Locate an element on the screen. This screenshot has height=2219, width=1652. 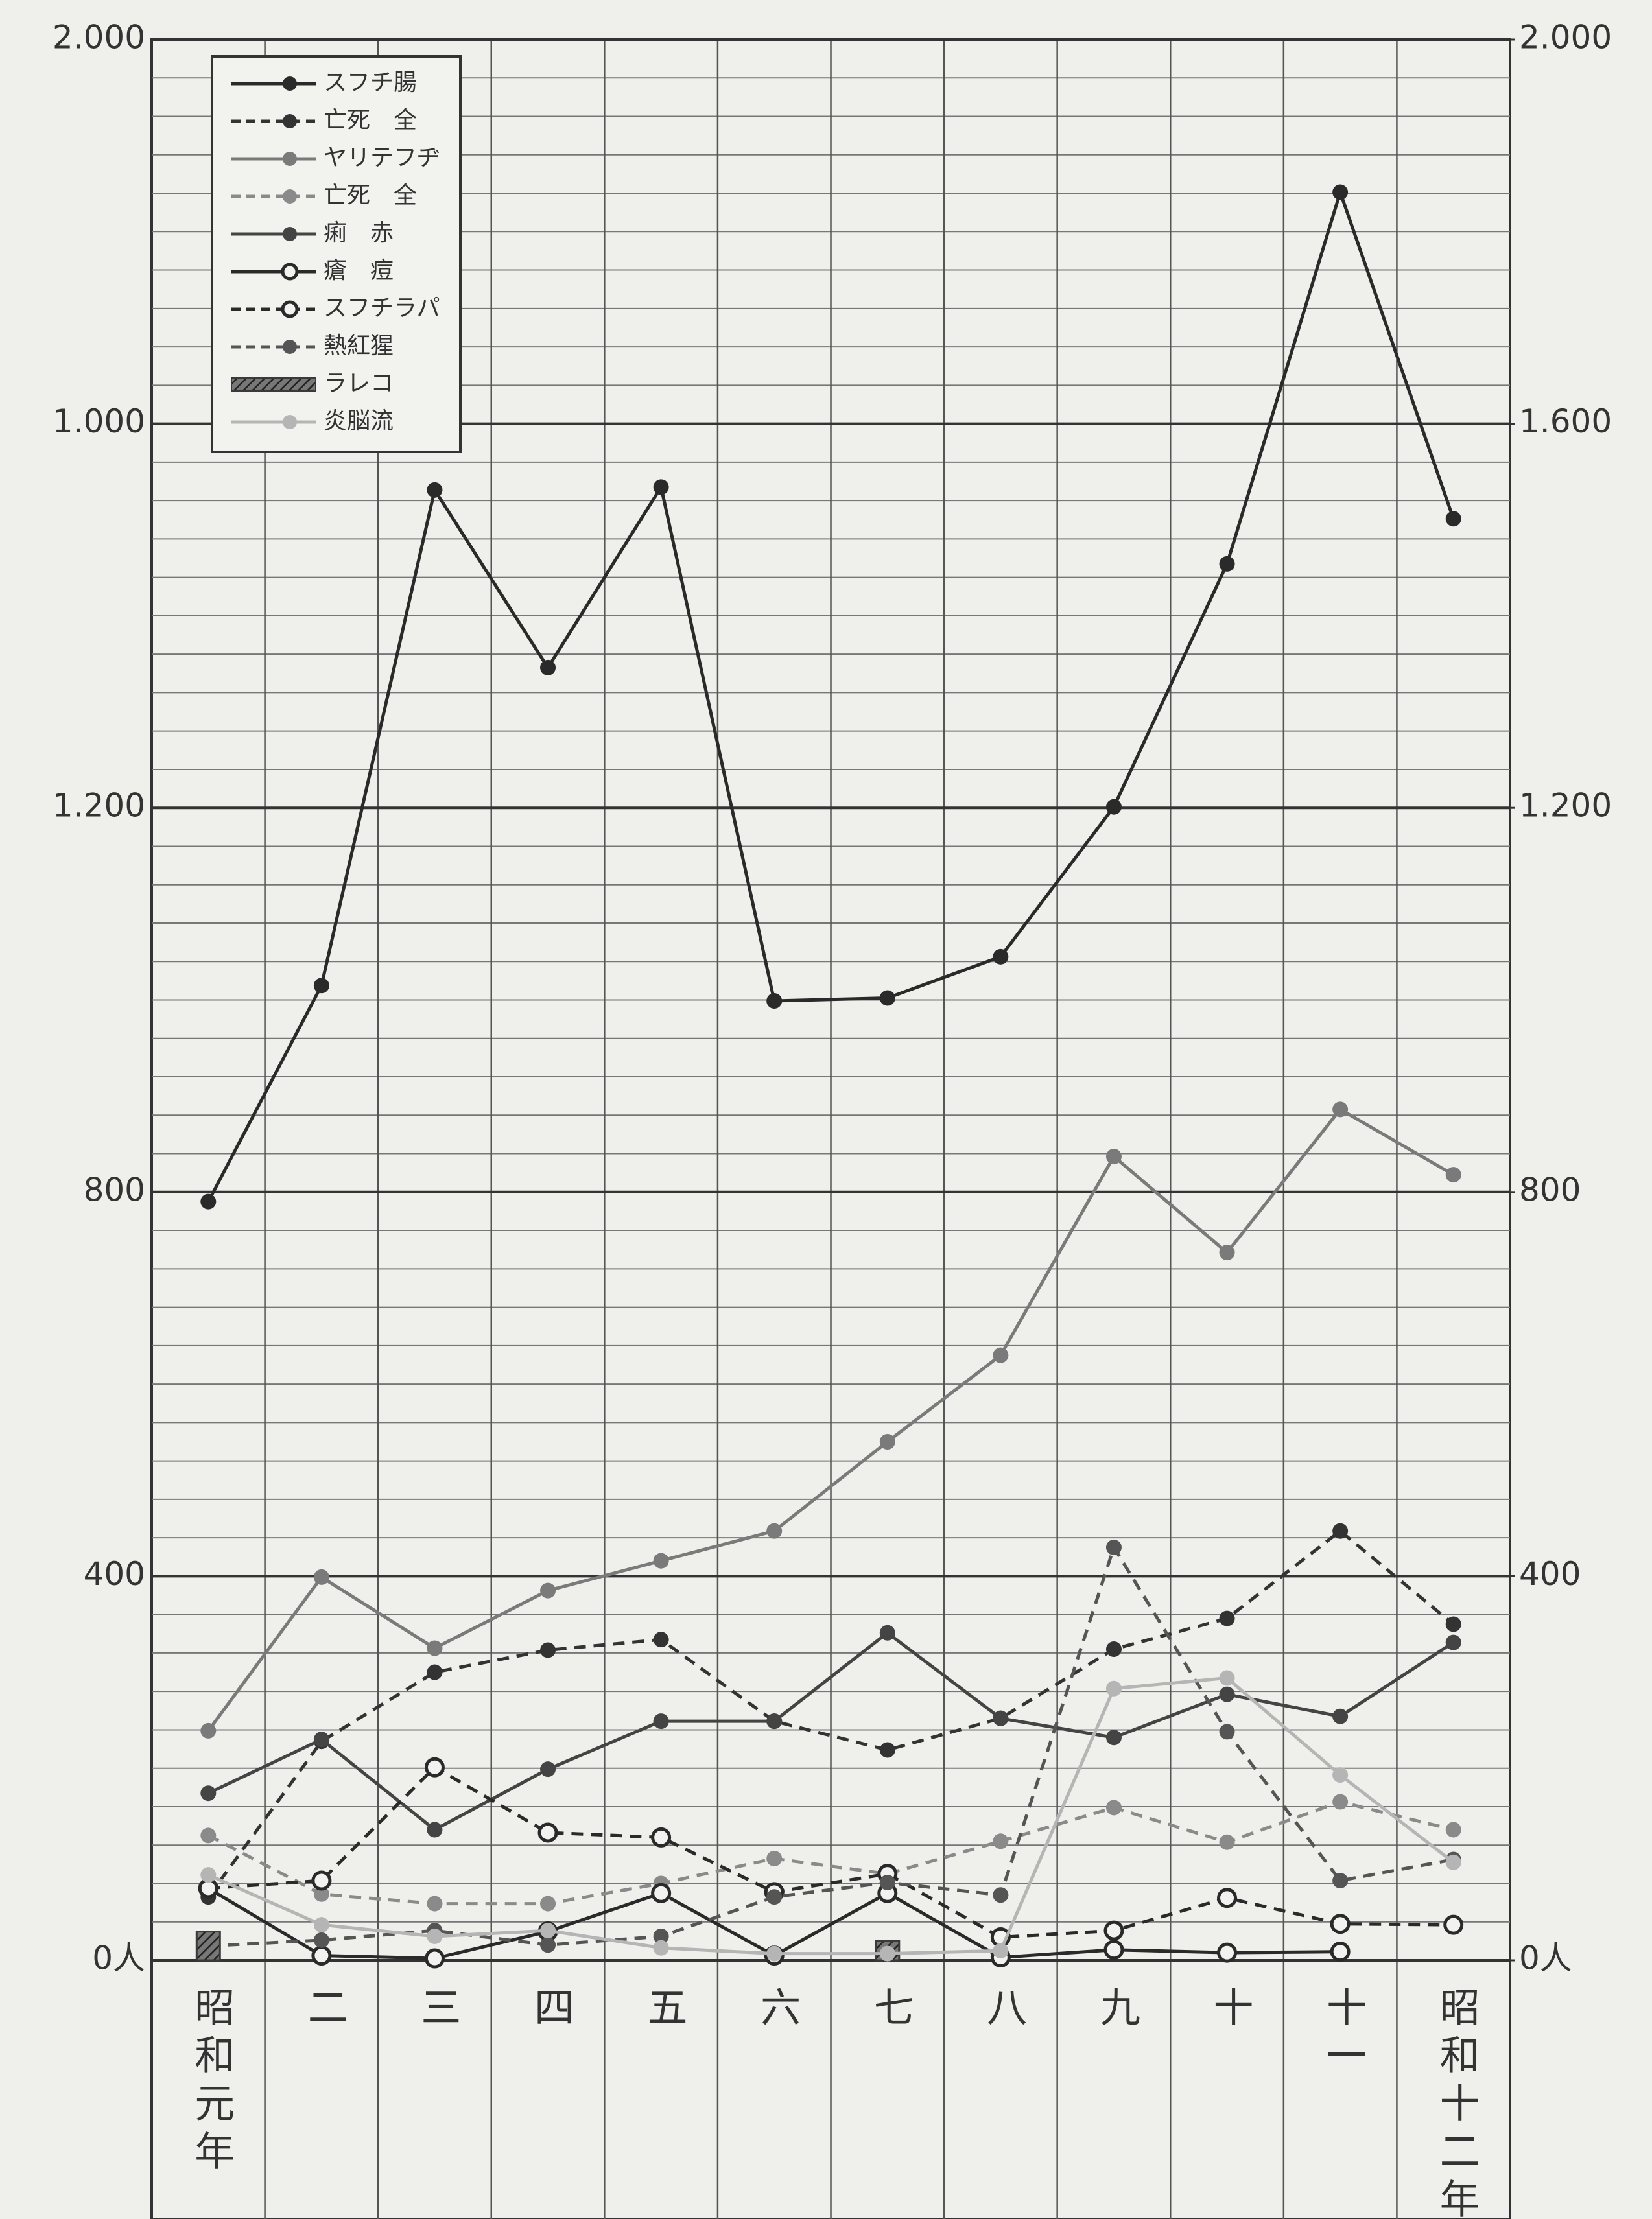
y2-tick-label: 1.600 is located at coordinates (1565, 421).